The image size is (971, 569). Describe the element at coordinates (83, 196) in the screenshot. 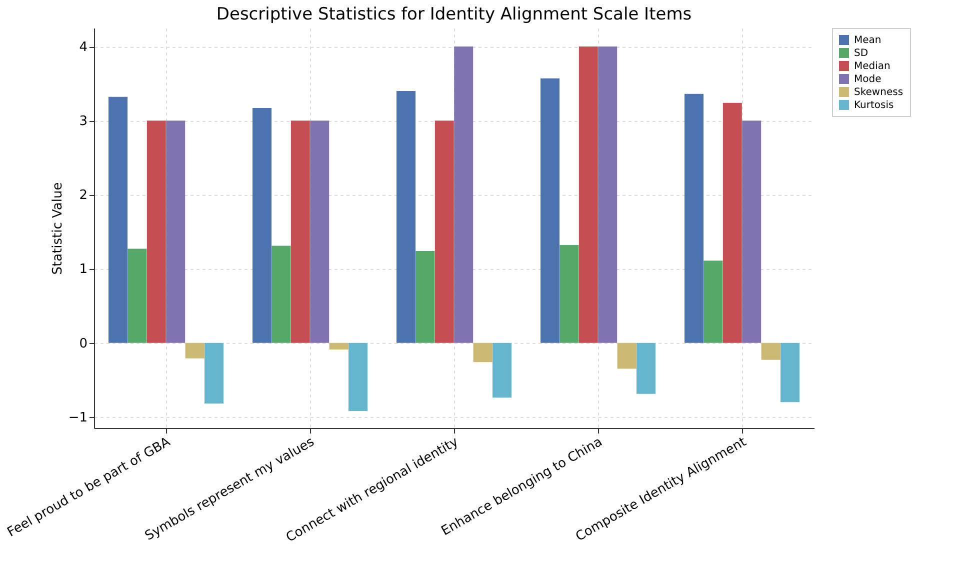

I see `y-tick-label: 2` at that location.